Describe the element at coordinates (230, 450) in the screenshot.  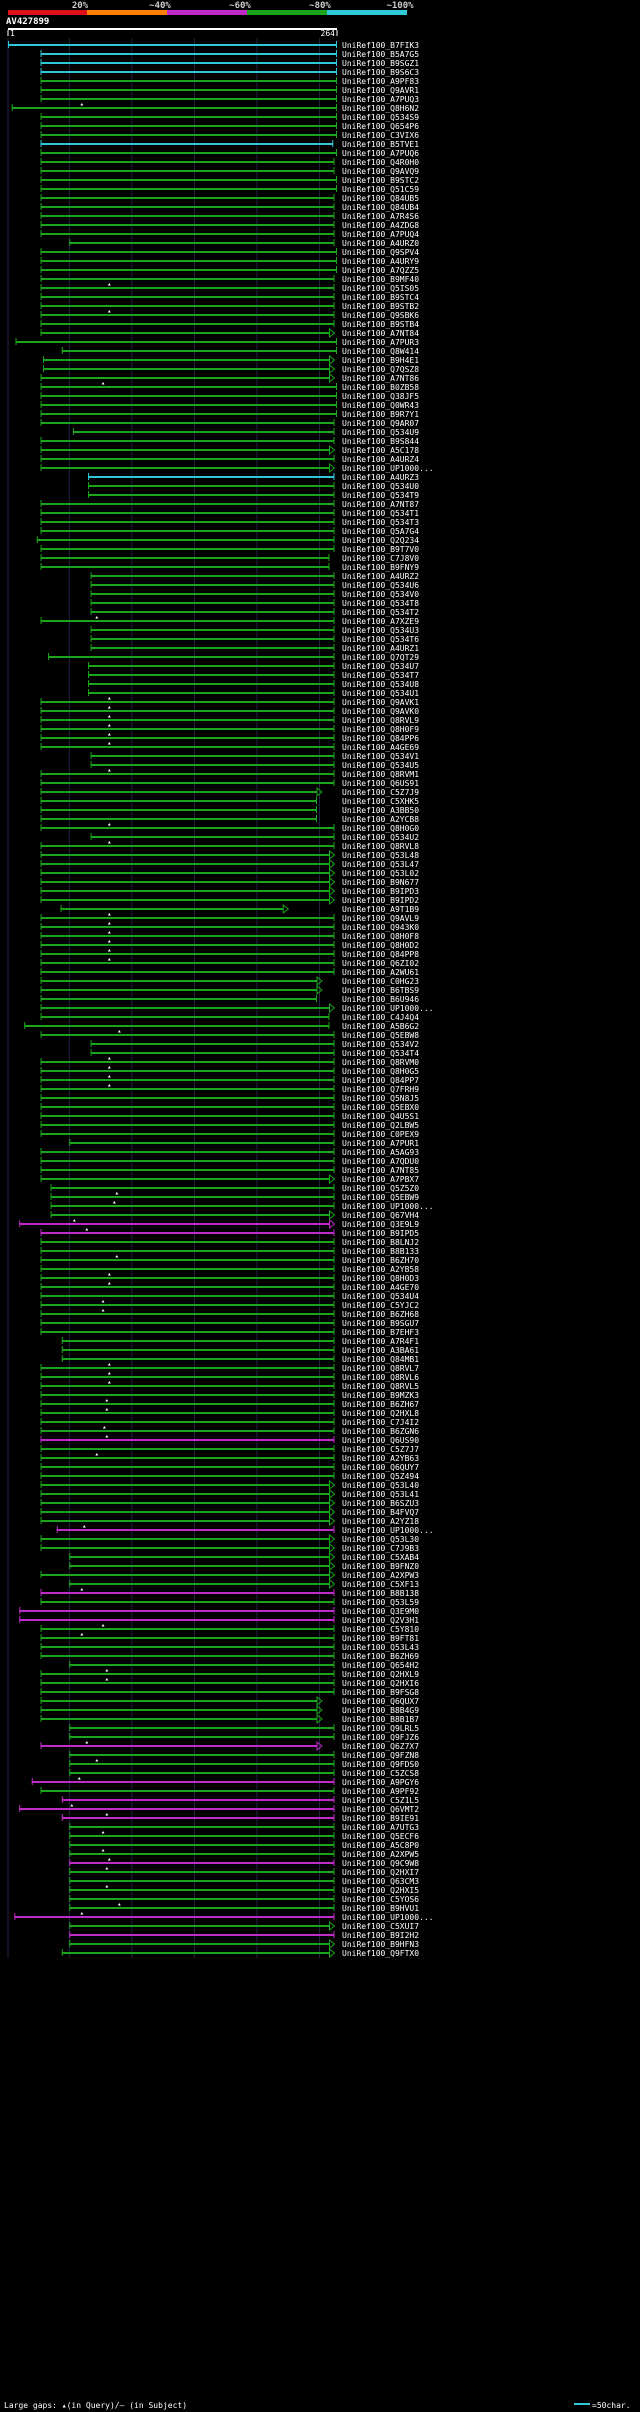
I see `hit-row: UniRef100_A5C178` at that location.